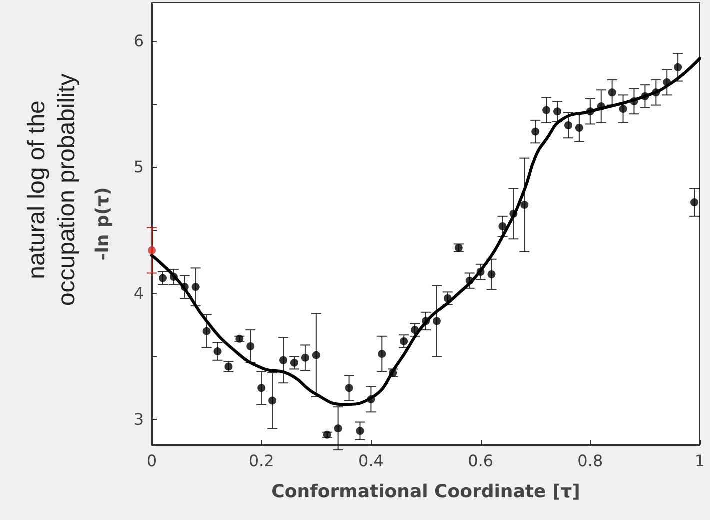 Image resolution: width=710 pixels, height=520 pixels. What do you see at coordinates (139, 420) in the screenshot?
I see `y-tick-label: 3` at bounding box center [139, 420].